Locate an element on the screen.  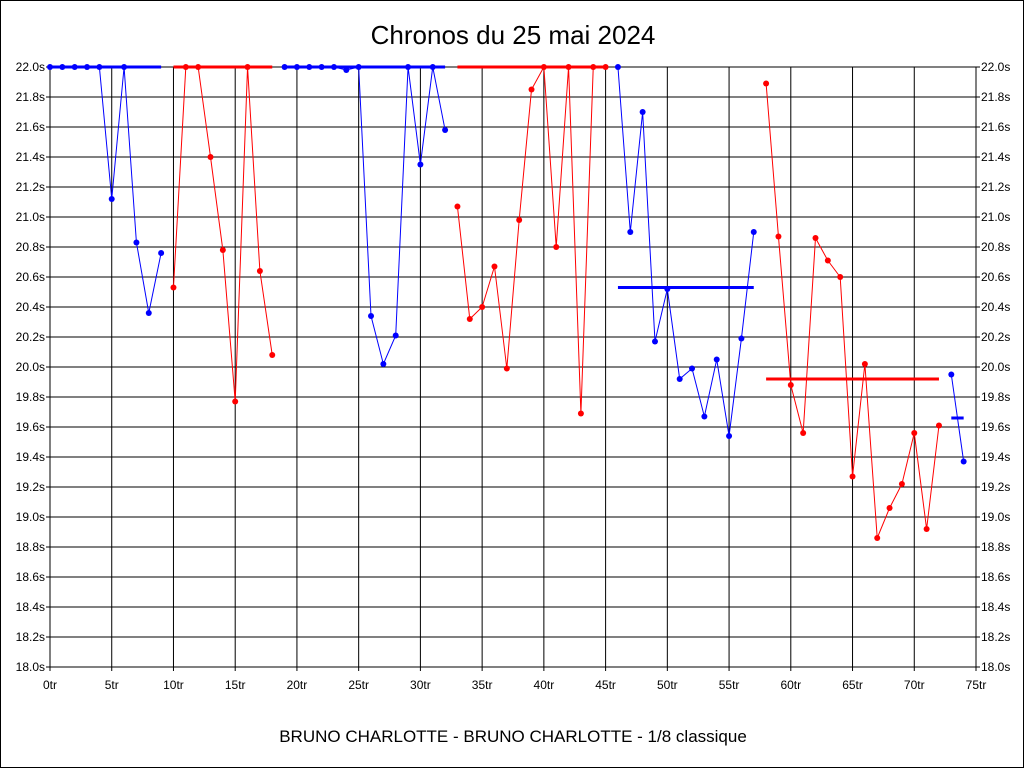
x-tick-label: 30tr is located at coordinates (420, 685).